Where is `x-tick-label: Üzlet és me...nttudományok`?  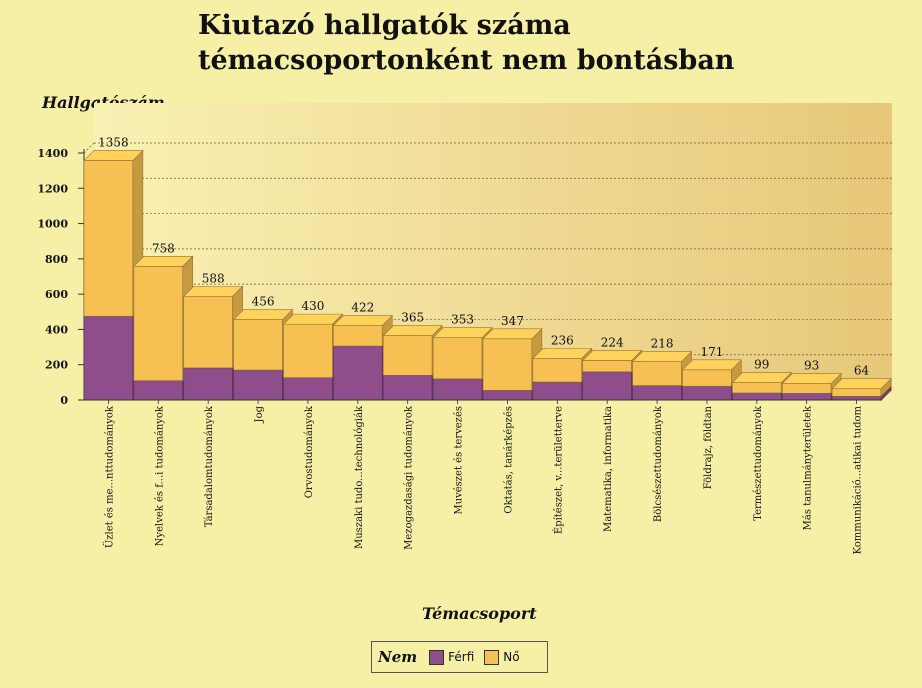
x-tick-label: Üzlet és me...nttudományok is located at coordinates (109, 476).